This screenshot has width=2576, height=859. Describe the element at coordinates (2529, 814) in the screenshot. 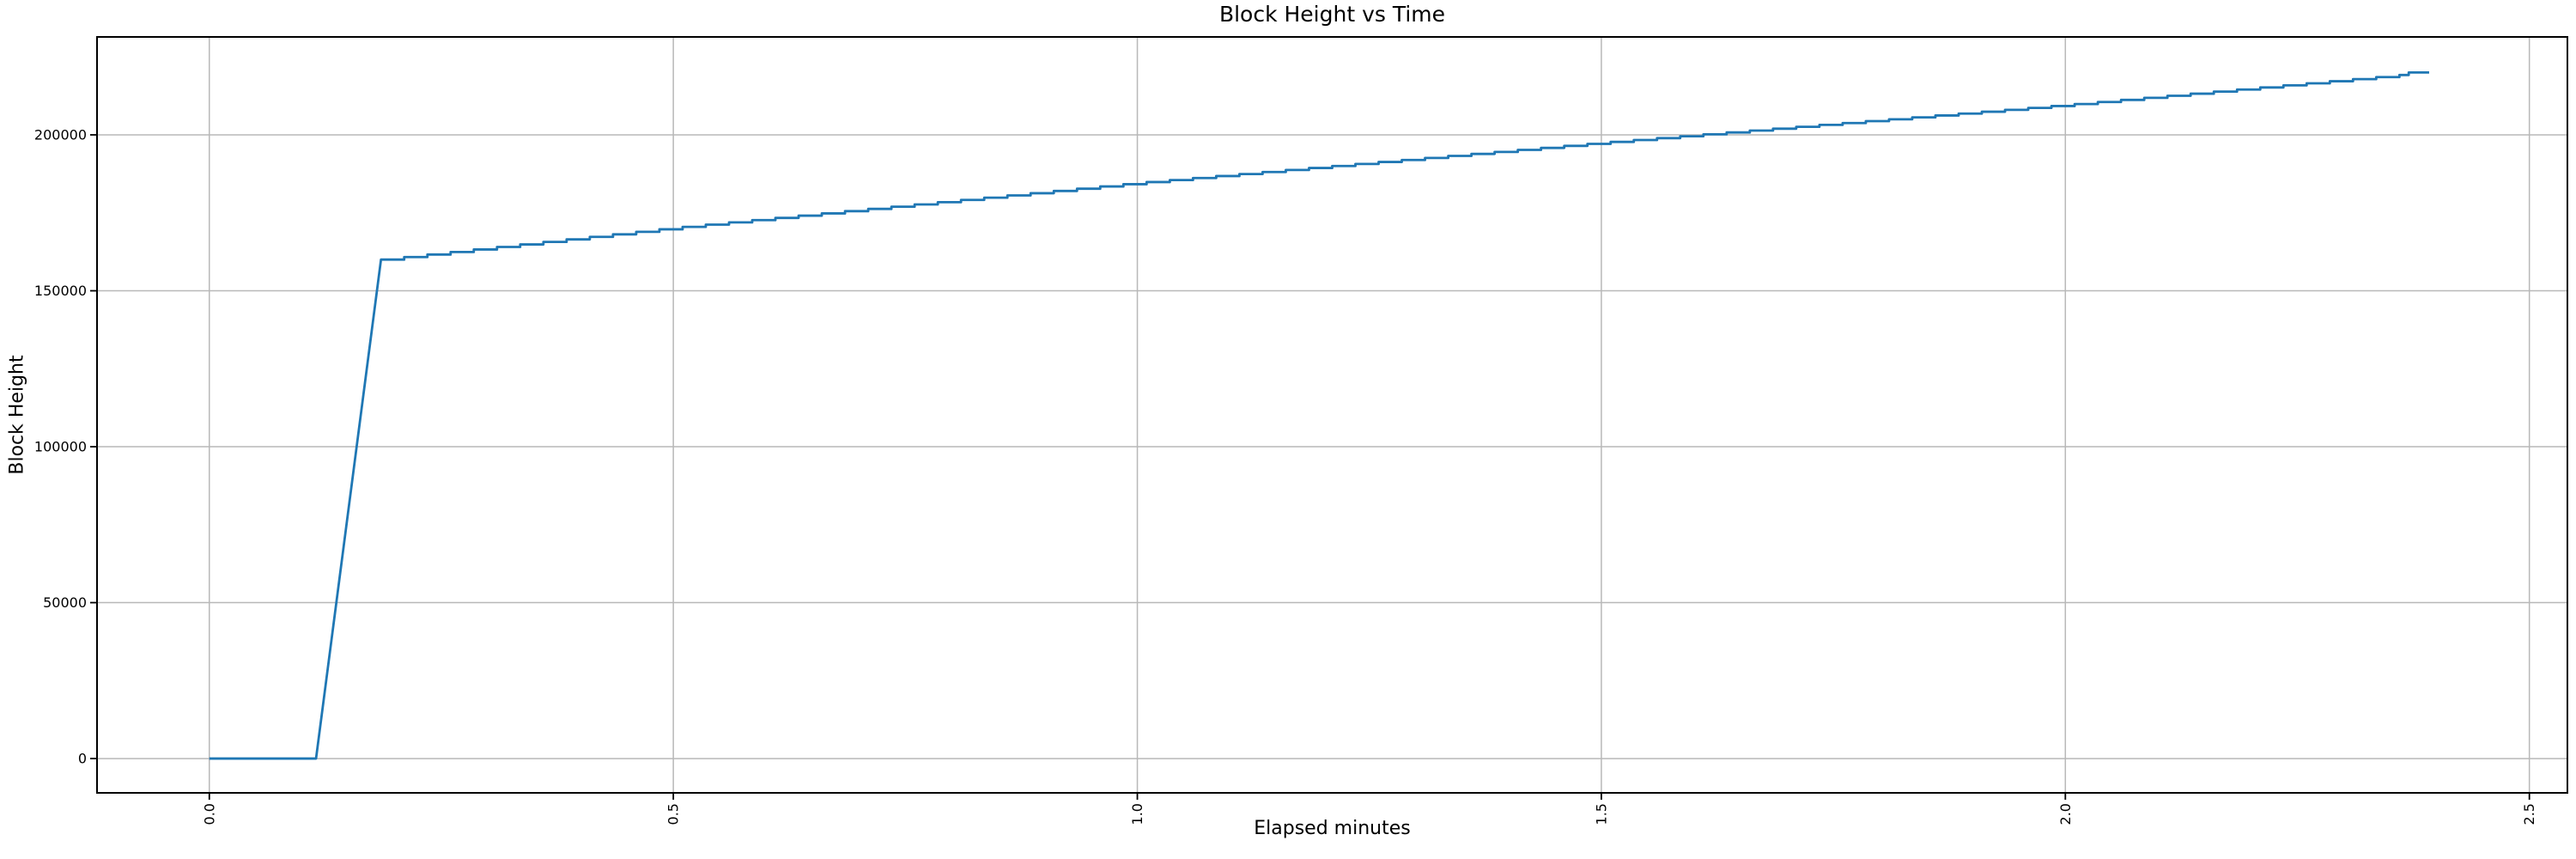

I see `x-tick-label: 2.5` at that location.